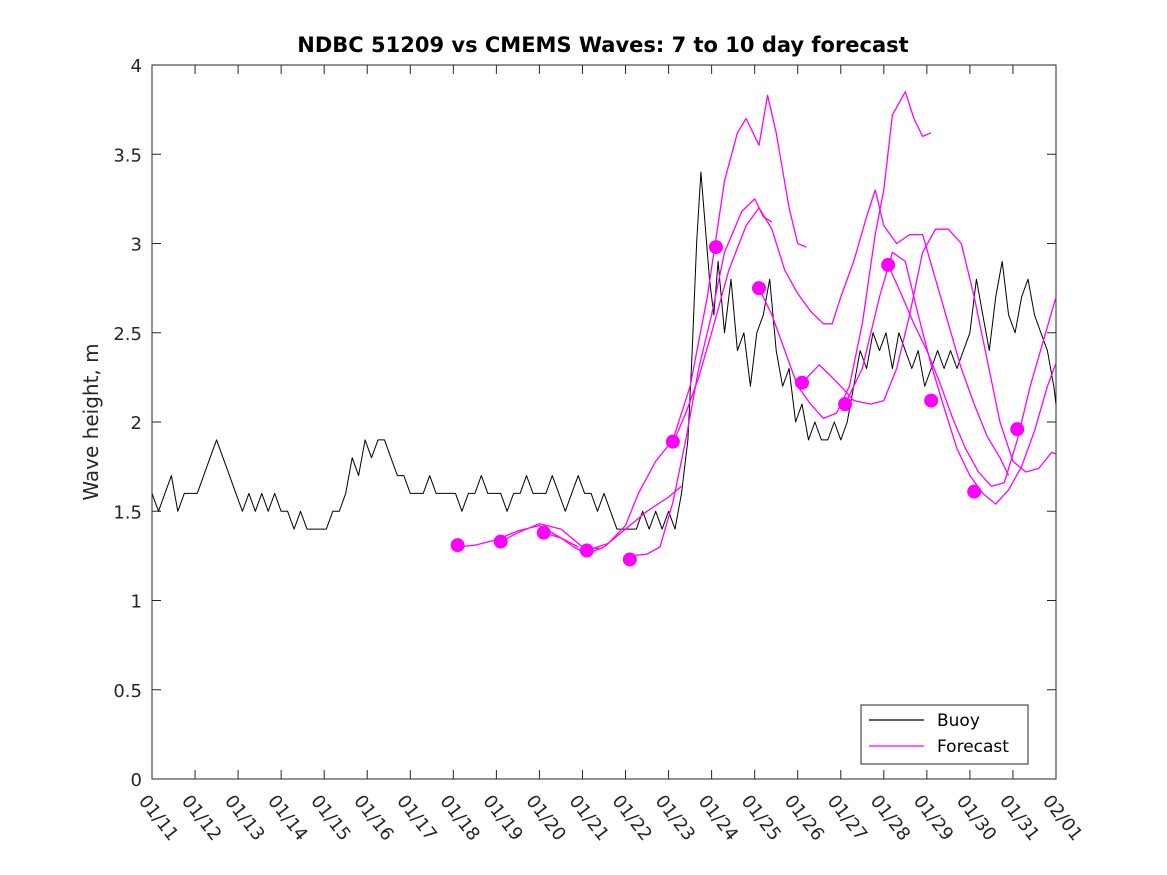 This screenshot has width=1167, height=875. Describe the element at coordinates (933, 818) in the screenshot. I see `x-tick-label: 01/29` at that location.